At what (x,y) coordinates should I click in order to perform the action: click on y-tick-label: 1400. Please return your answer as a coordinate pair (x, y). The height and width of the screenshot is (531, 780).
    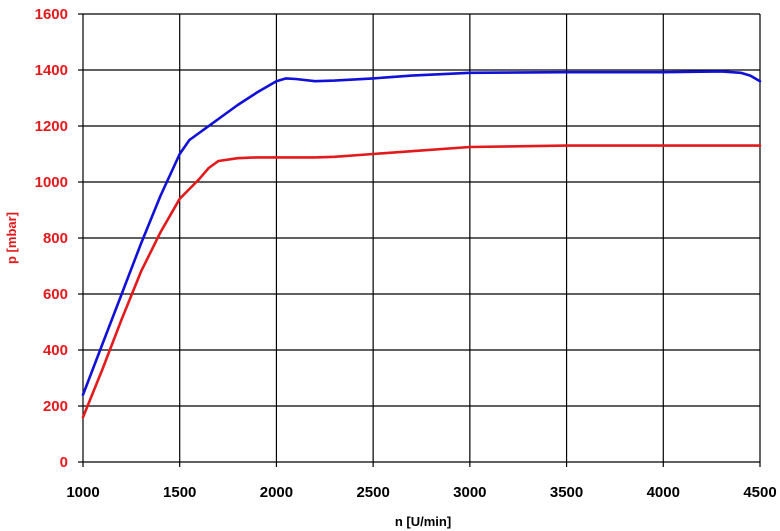
    Looking at the image, I should click on (51, 70).